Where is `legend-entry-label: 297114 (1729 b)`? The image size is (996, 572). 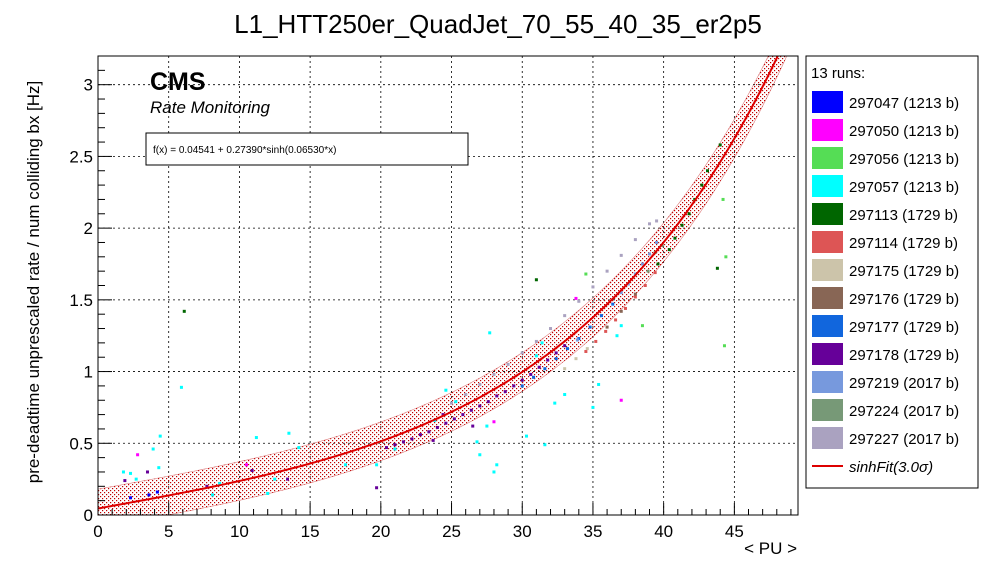
legend-entry-label: 297114 (1729 b) is located at coordinates (903, 243).